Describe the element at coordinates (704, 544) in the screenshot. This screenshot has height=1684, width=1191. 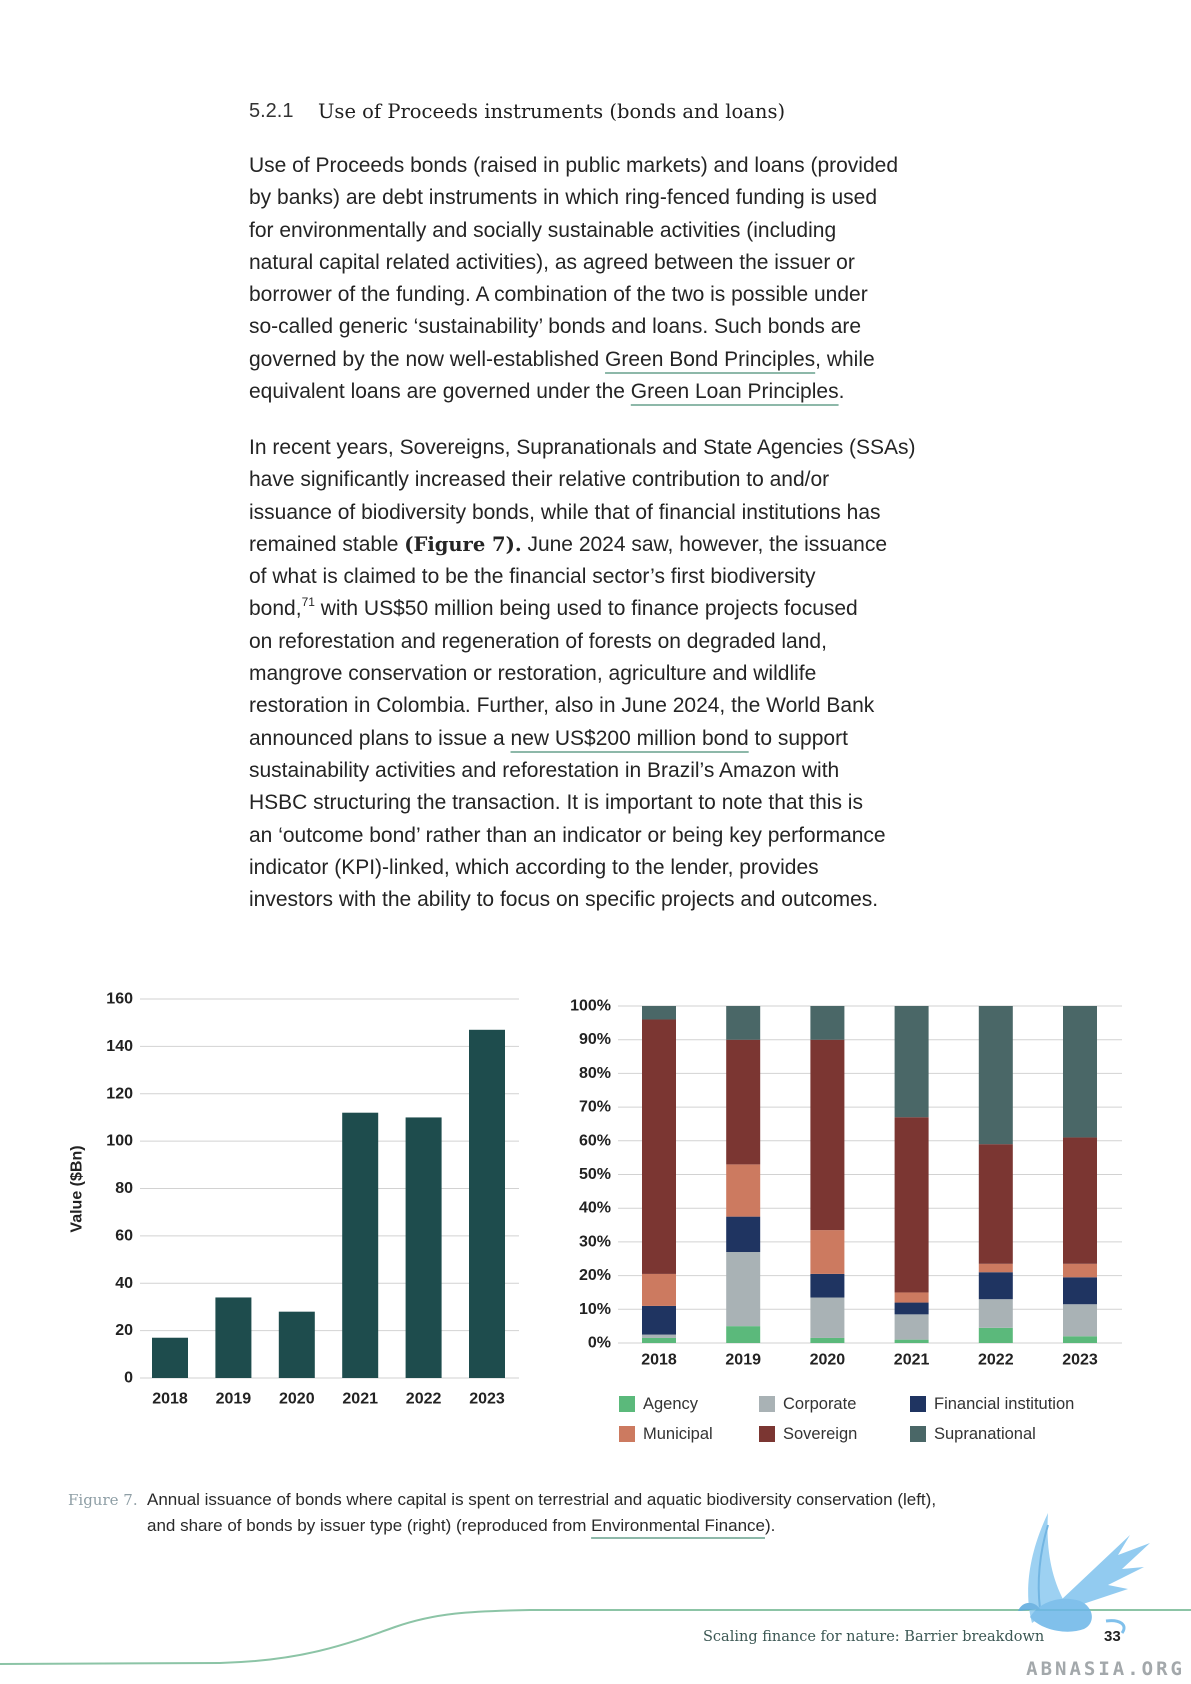
I see `text-span: June 2024 saw, however, the issuance` at that location.